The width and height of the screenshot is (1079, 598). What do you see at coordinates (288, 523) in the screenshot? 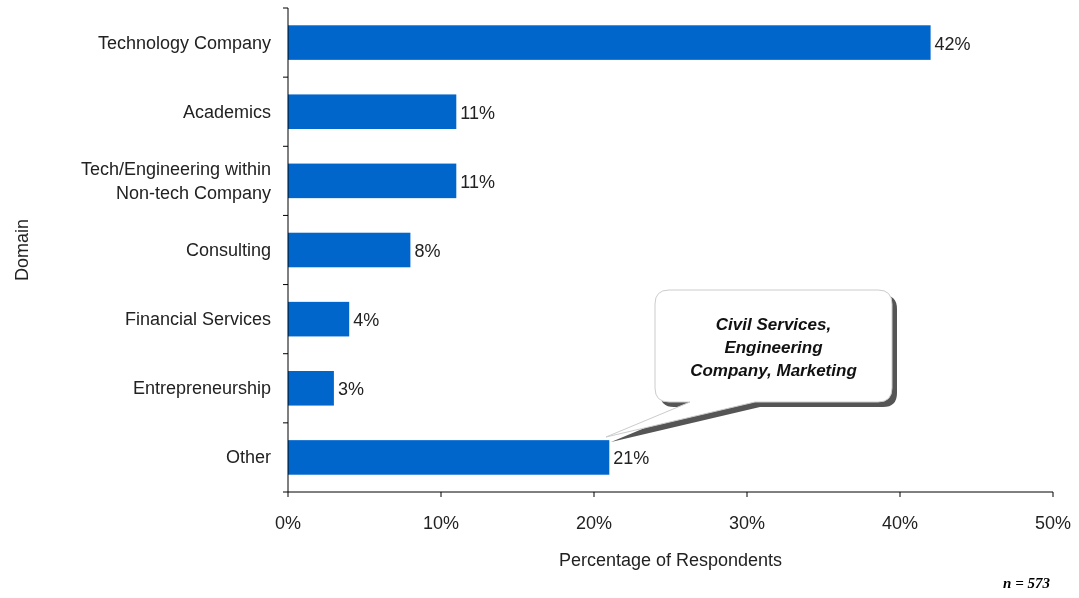
I see `x-tick-label: 0%` at bounding box center [288, 523].